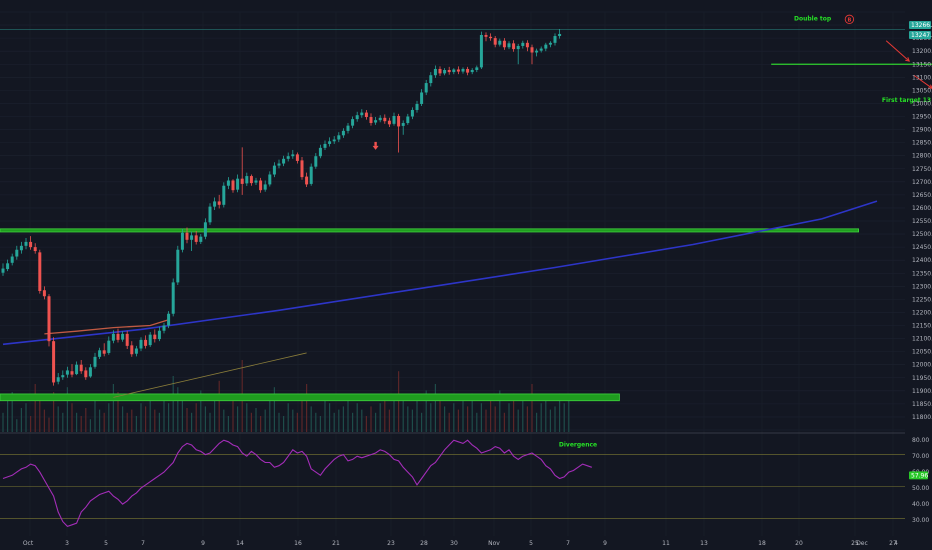  What do you see at coordinates (106, 327) in the screenshot?
I see `moving-average-fast` at bounding box center [106, 327].